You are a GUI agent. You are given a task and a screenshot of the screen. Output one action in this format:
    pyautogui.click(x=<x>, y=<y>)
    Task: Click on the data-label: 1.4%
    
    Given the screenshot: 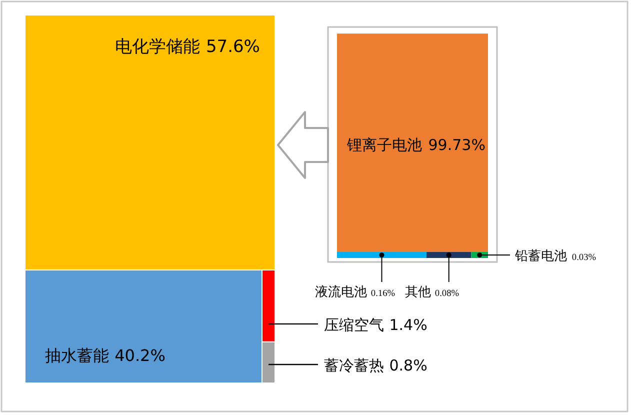 What is the action you would take?
    pyautogui.click(x=408, y=325)
    